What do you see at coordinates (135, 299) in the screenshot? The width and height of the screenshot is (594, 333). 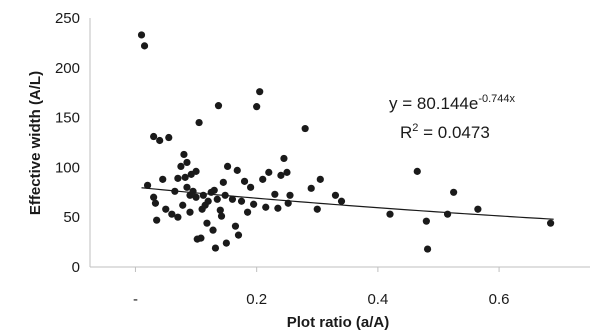 I see `x-tick-label: -` at bounding box center [135, 299].